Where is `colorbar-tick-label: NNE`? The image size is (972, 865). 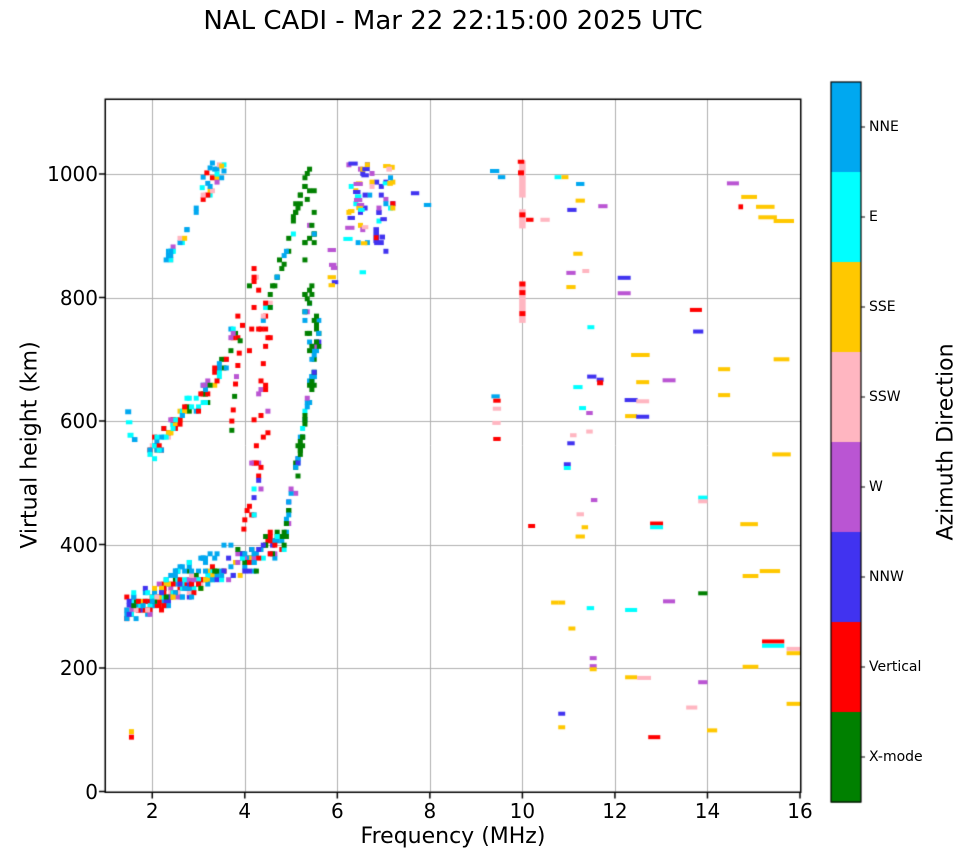
colorbar-tick-label: NNE is located at coordinates (884, 127).